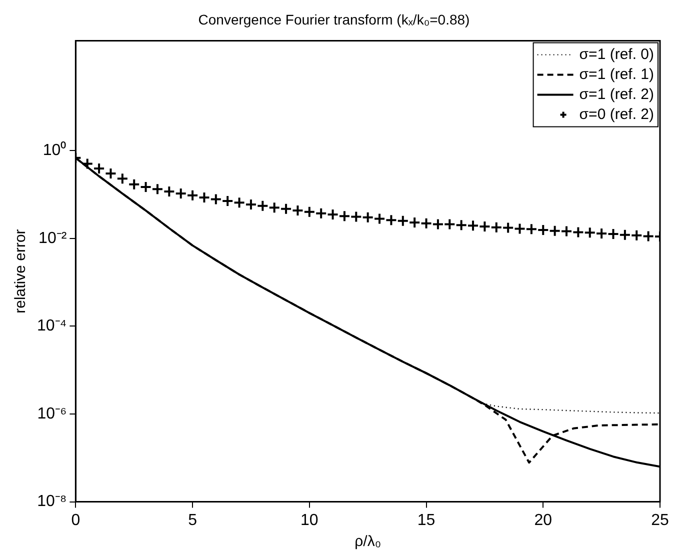 Image resolution: width=680 pixels, height=559 pixels. Describe the element at coordinates (193, 520) in the screenshot. I see `x-tick-label: 5` at that location.